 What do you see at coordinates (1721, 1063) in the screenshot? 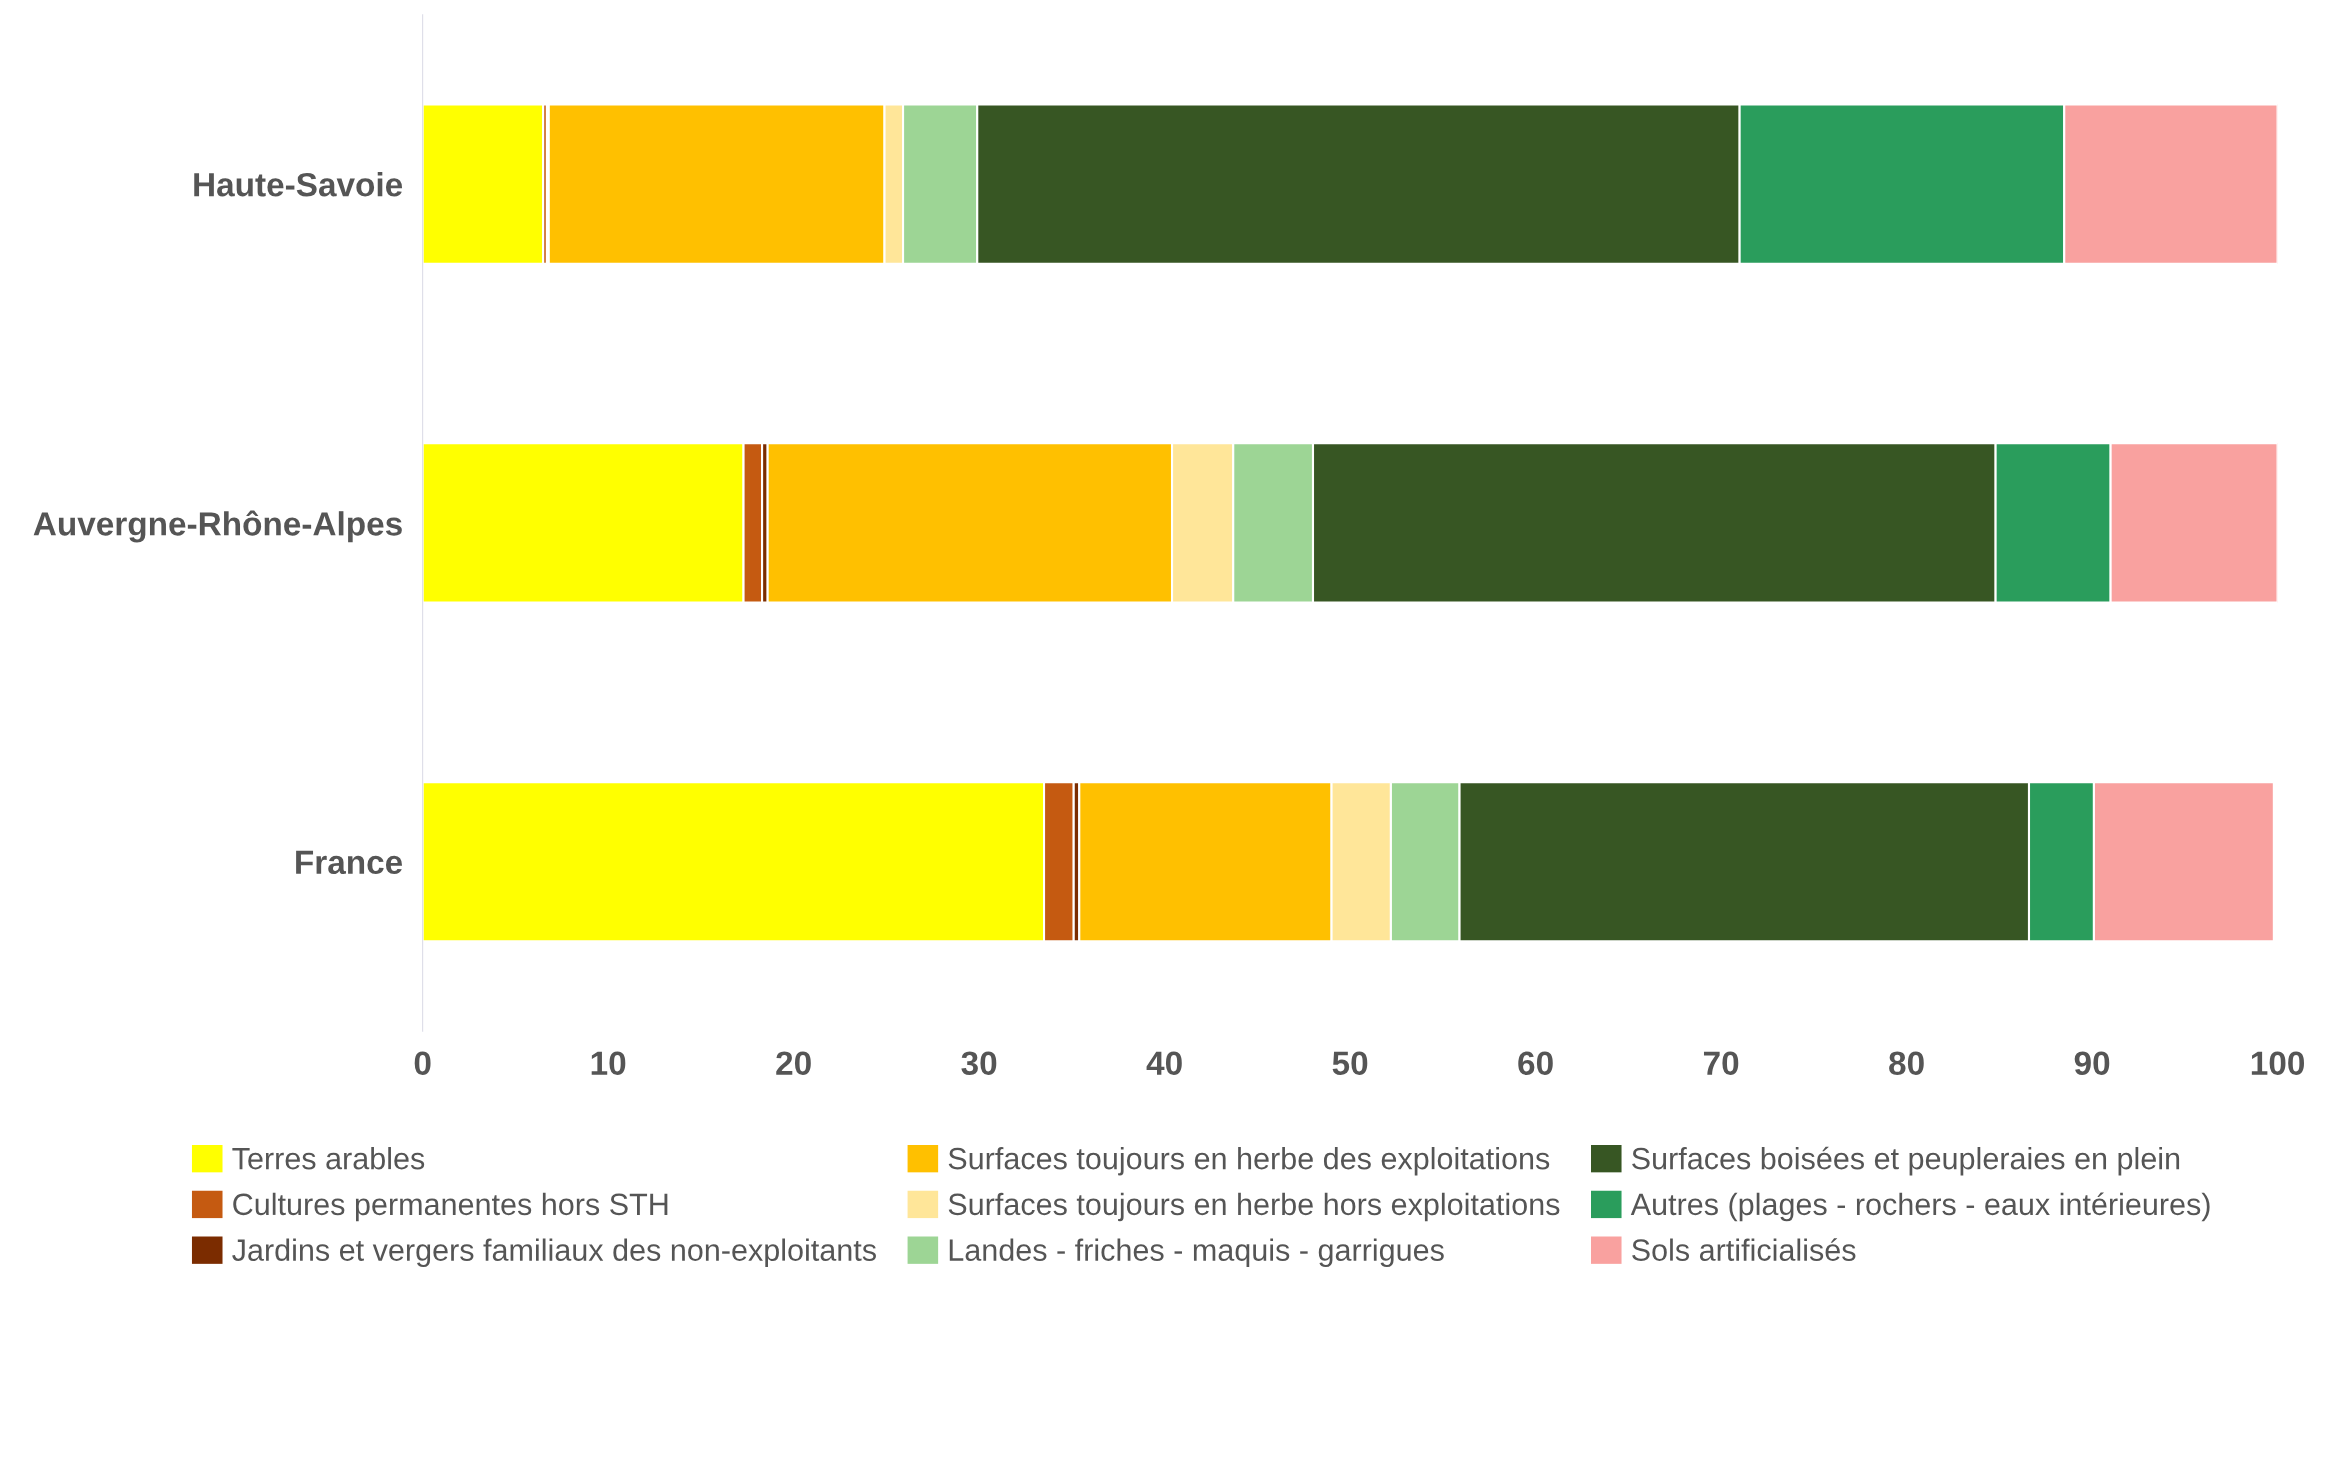
I see `x-tick-label: 70` at bounding box center [1721, 1063].